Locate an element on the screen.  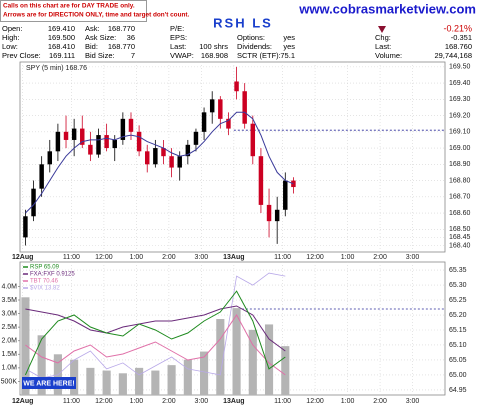
quote-label: EPS: is located at coordinates (178, 37).